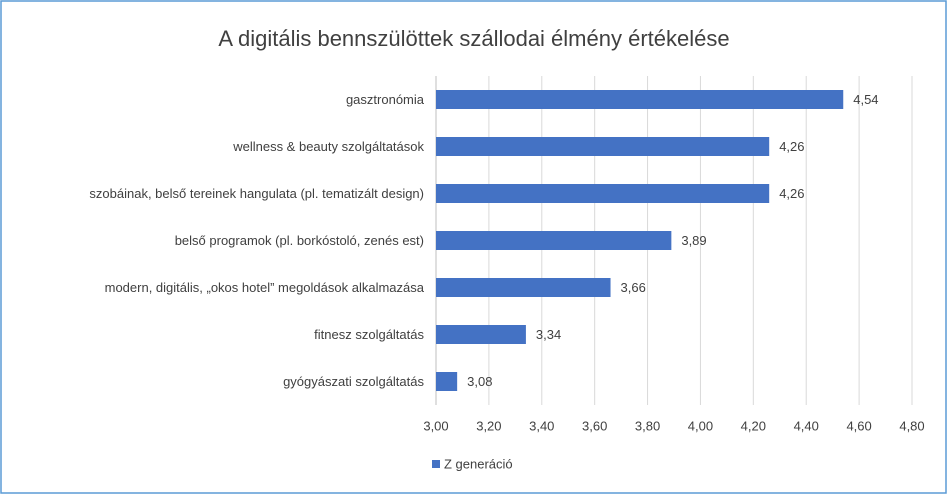  Describe the element at coordinates (385, 99) in the screenshot. I see `y-tick-label: gasztronómia` at that location.